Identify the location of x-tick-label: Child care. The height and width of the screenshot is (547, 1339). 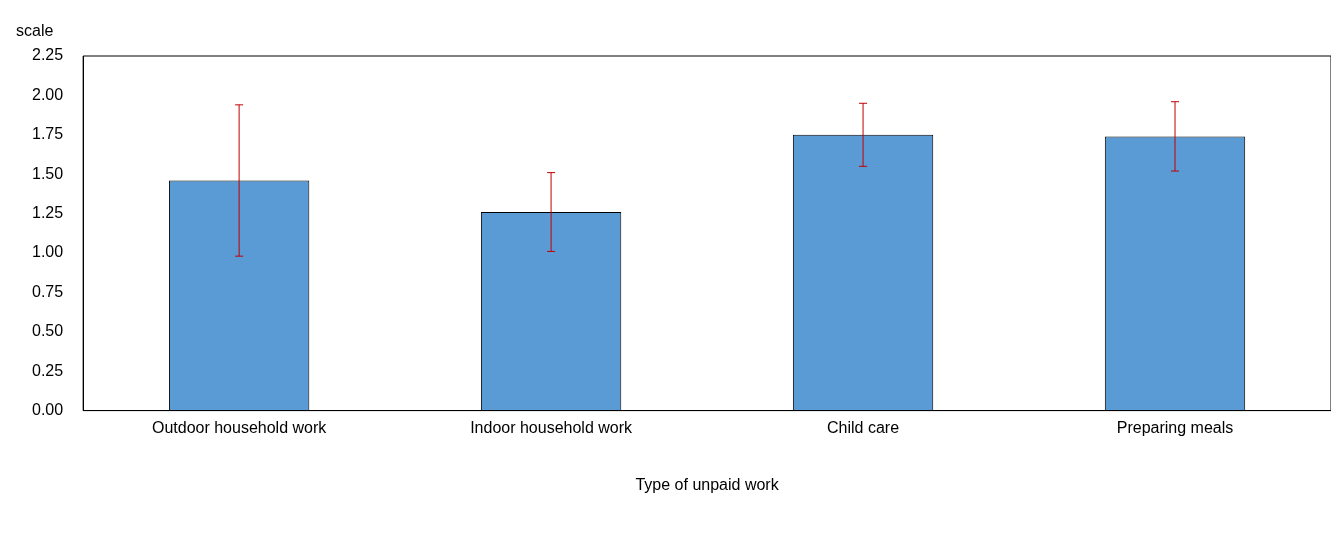
(863, 427).